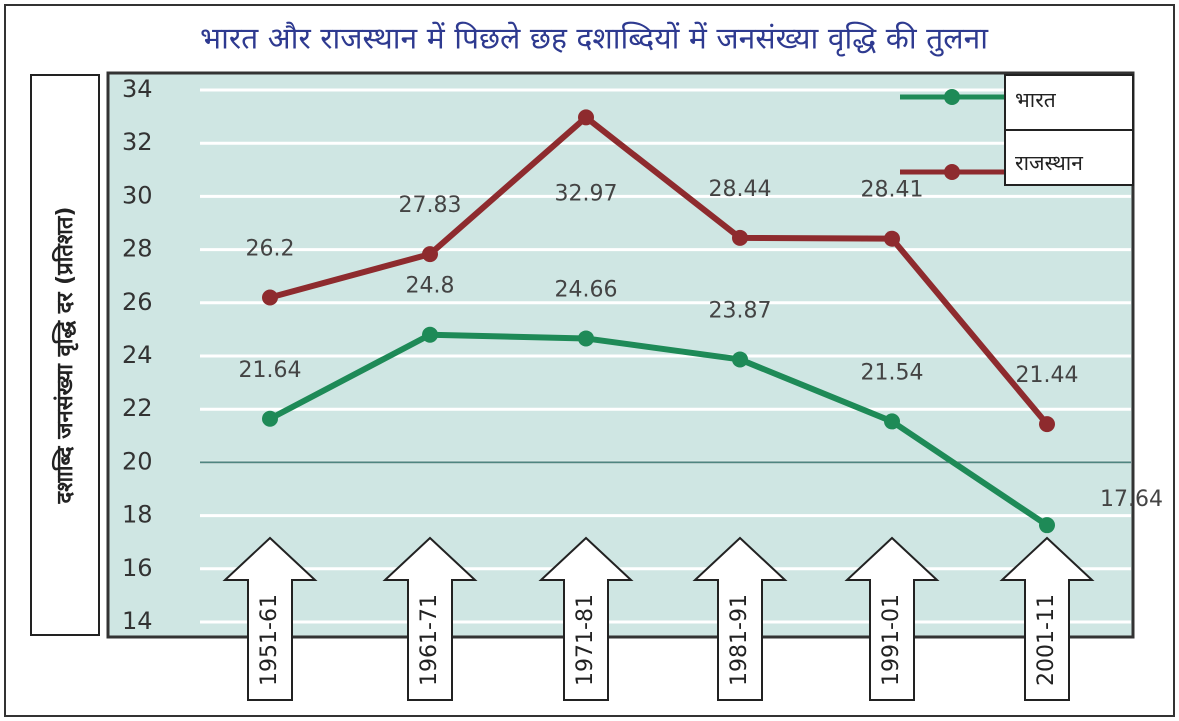 This screenshot has height=721, width=1179. What do you see at coordinates (269, 640) in the screenshot?
I see `x-tick-label: 1951-61` at bounding box center [269, 640].